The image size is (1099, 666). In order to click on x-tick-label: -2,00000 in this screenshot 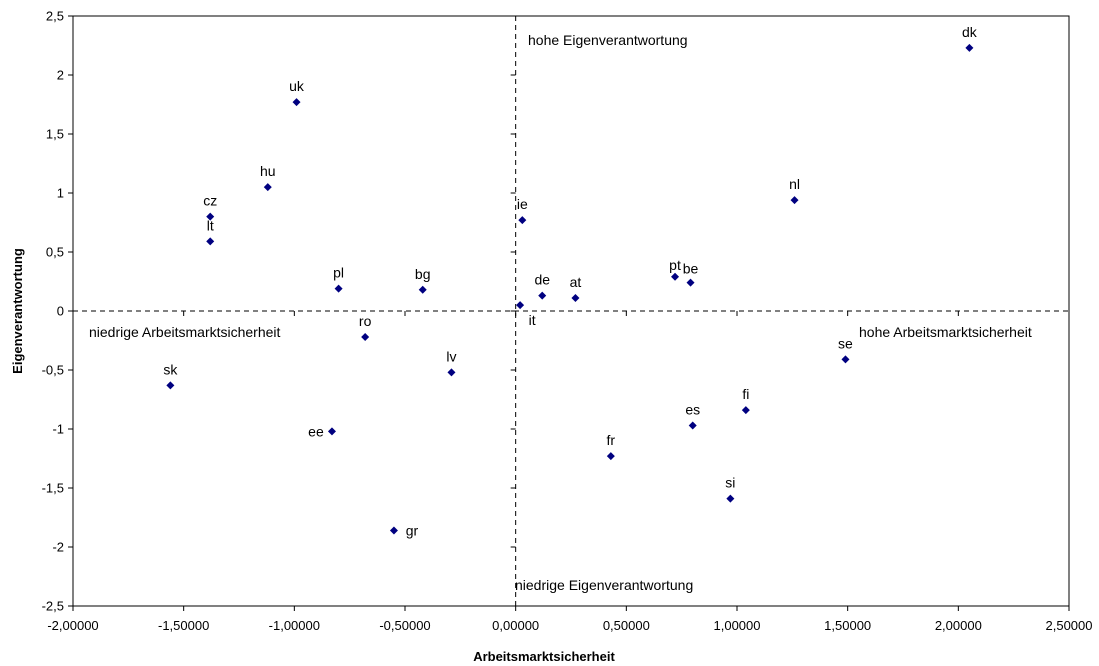, I will do `click(72, 625)`.